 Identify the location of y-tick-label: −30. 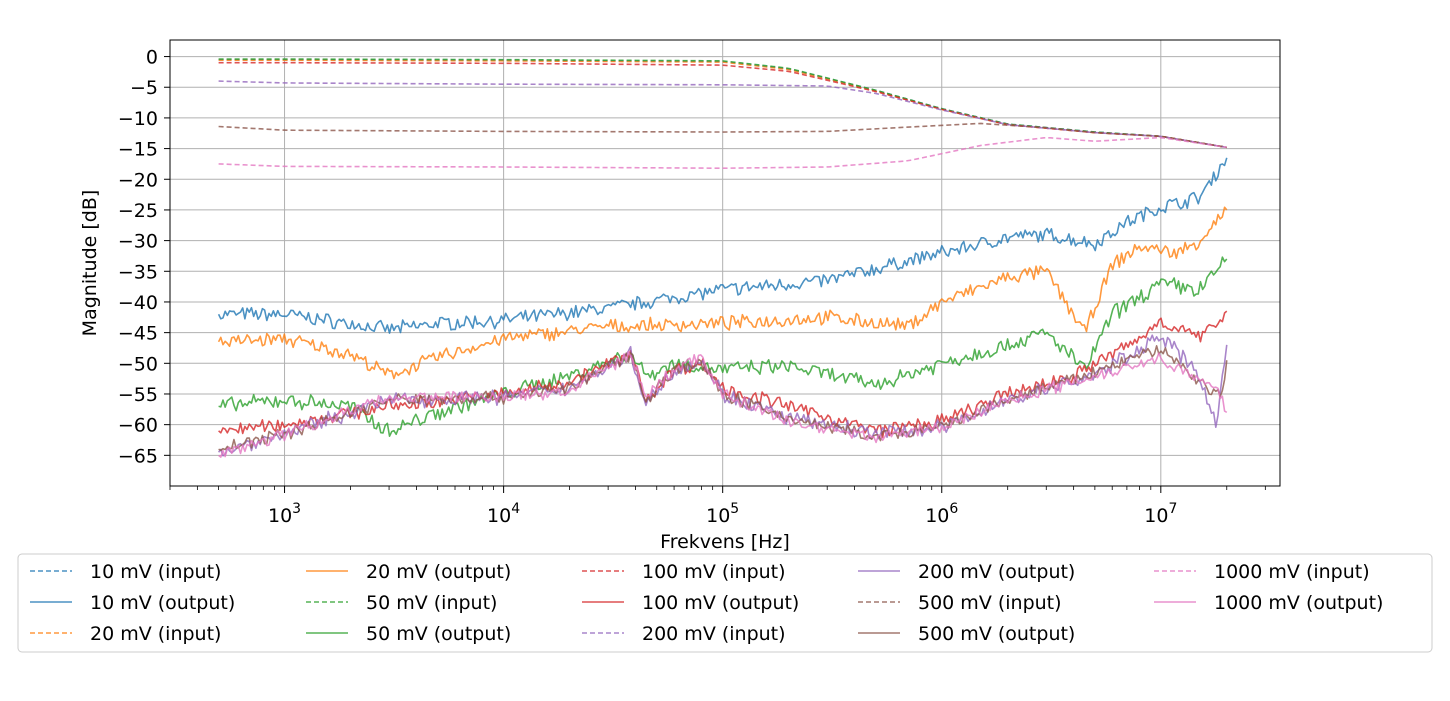
(138, 242).